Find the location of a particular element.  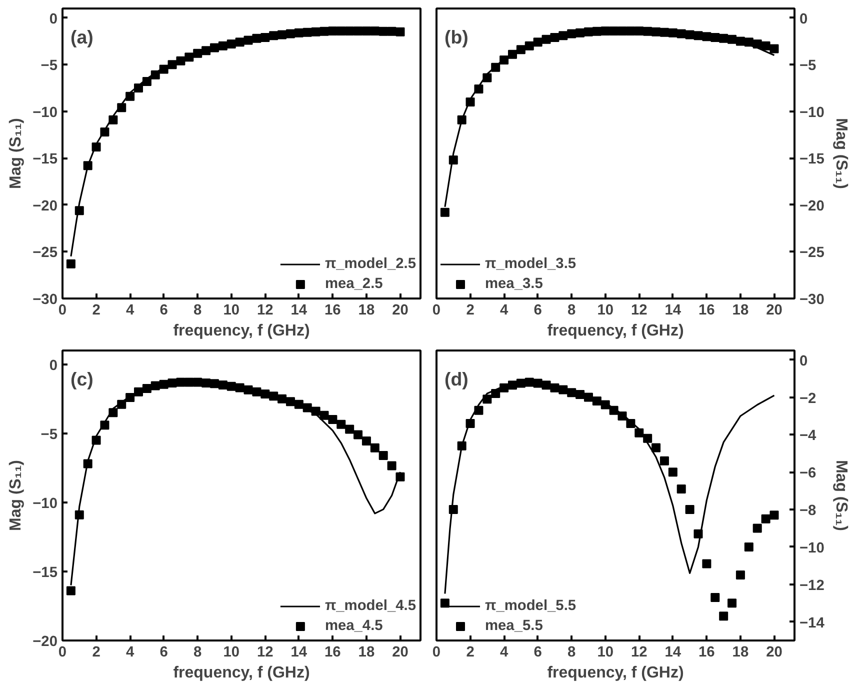

text: (a) is located at coordinates (82, 37).